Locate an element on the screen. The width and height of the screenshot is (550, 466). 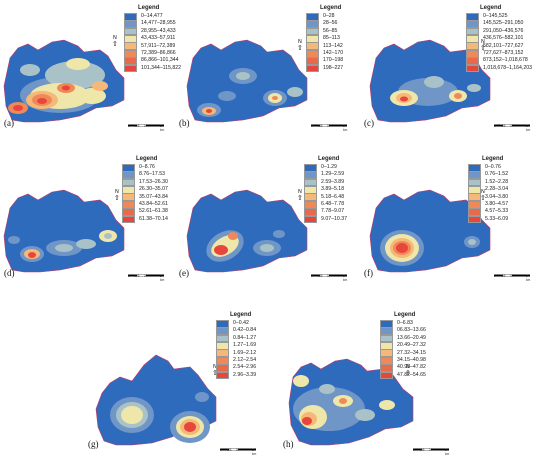
density-map-b is located at coordinates (247, 81).